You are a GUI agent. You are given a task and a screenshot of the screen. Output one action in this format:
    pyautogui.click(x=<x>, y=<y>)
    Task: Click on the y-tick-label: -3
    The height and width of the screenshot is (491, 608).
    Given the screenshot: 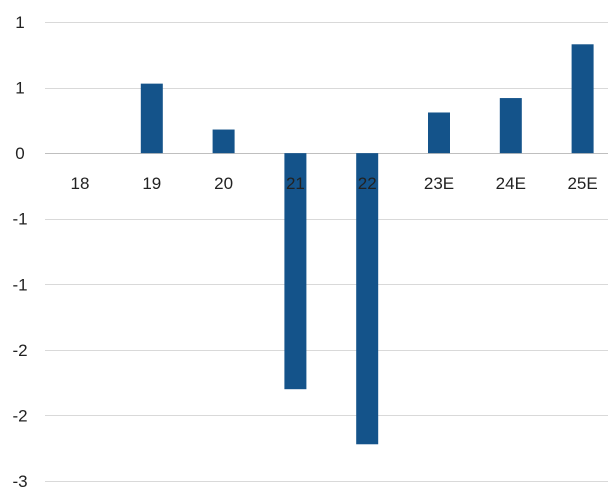 What is the action you would take?
    pyautogui.click(x=19, y=481)
    